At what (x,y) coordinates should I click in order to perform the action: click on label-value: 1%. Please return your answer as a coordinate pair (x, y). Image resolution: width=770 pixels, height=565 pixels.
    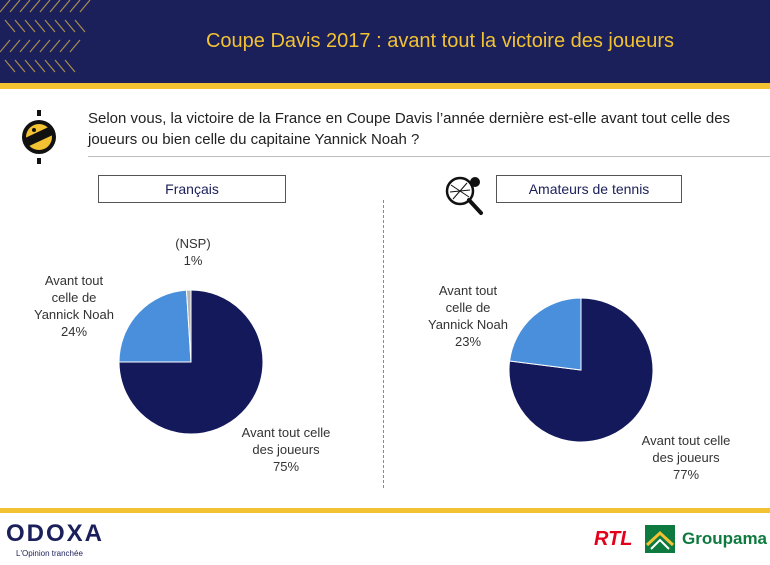
    Looking at the image, I should click on (193, 260).